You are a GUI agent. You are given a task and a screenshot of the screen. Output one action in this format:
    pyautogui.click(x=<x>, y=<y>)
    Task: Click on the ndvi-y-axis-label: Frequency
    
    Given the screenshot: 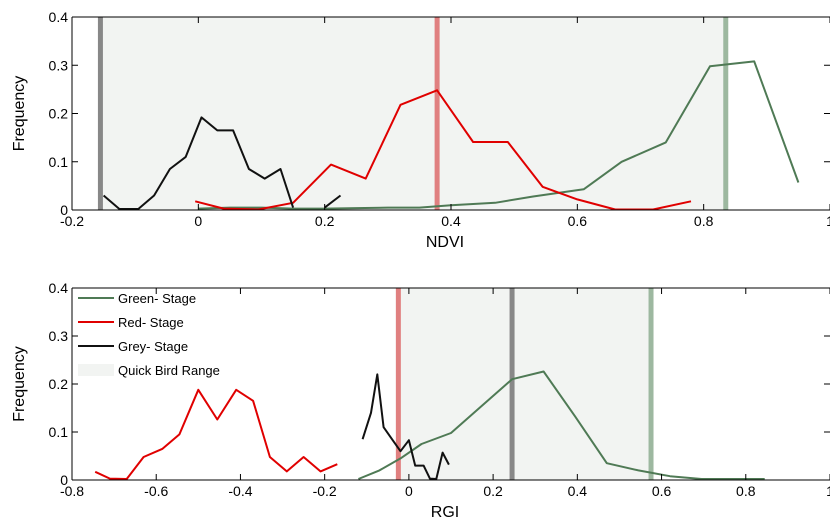 What is the action you would take?
    pyautogui.click(x=19, y=114)
    